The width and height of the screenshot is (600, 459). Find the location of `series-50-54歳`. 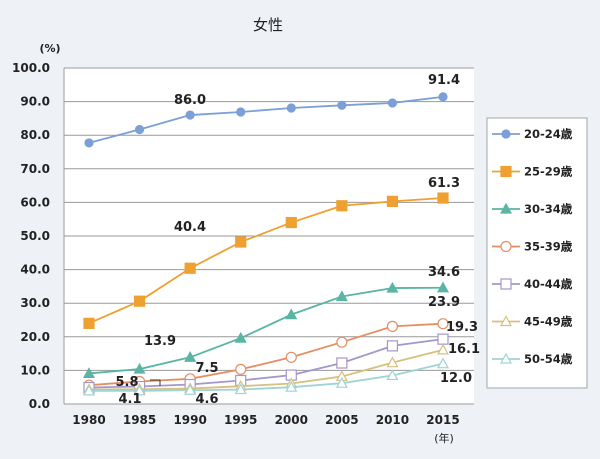

series-50-54歳 is located at coordinates (266, 376).